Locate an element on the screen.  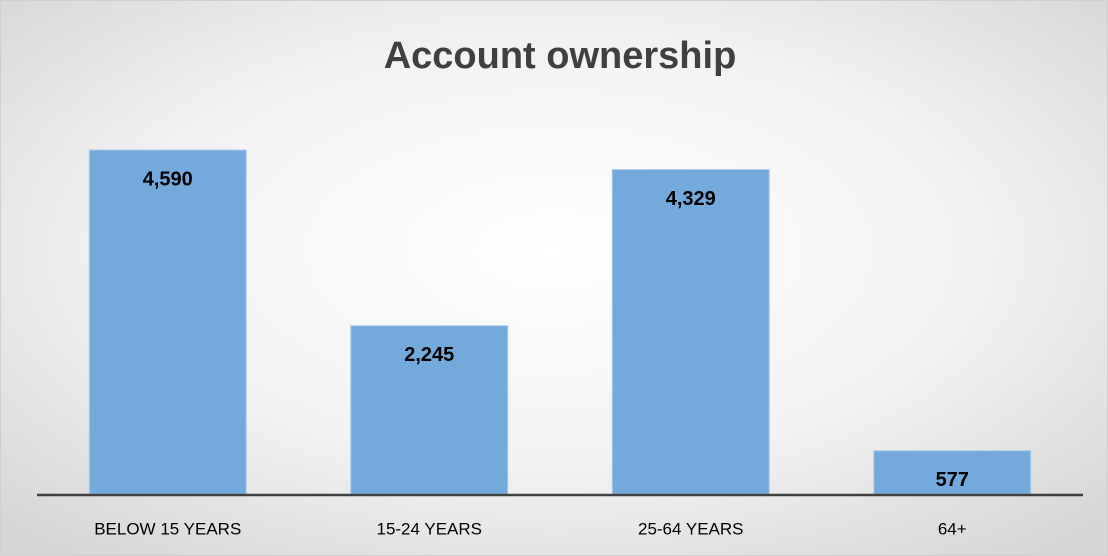
data-label: 4,329 is located at coordinates (691, 199).